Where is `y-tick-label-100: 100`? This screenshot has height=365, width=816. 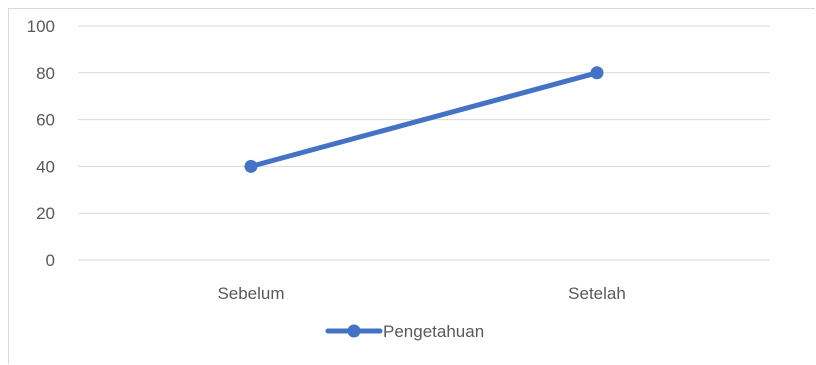
y-tick-label-100: 100 is located at coordinates (41, 26).